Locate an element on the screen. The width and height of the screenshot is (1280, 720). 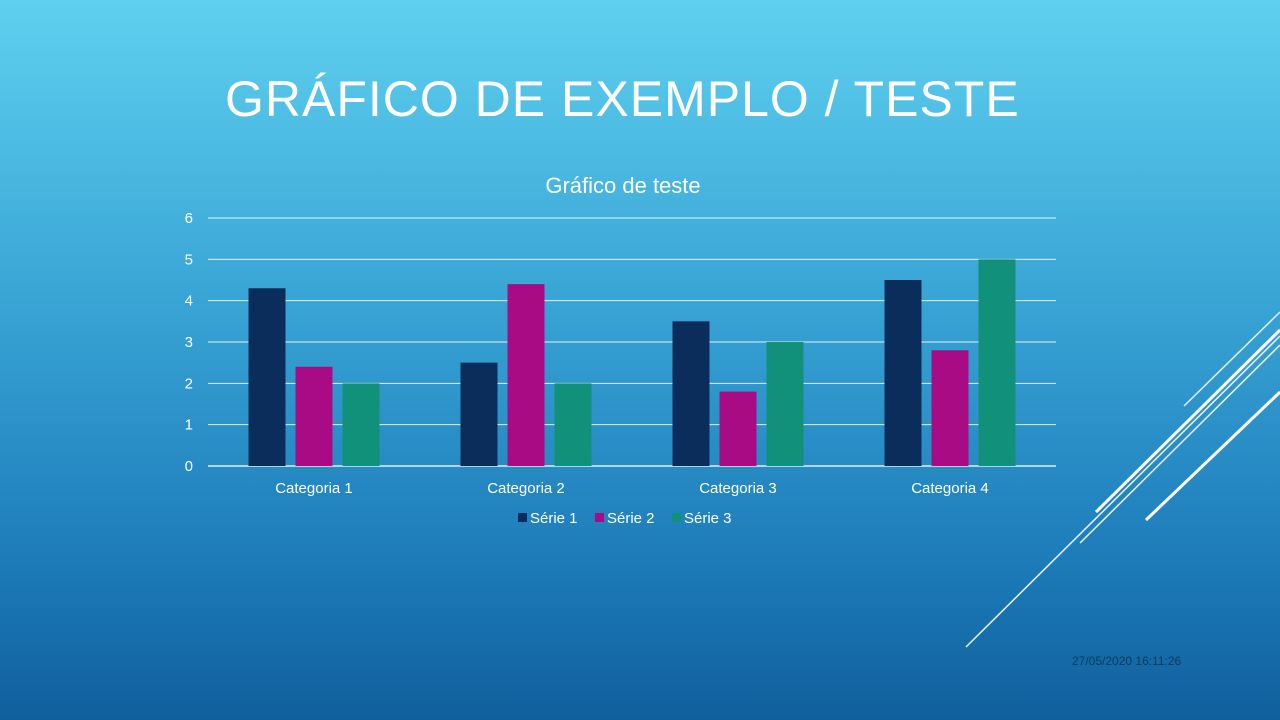
category-label: Categoria 1 is located at coordinates (314, 488).